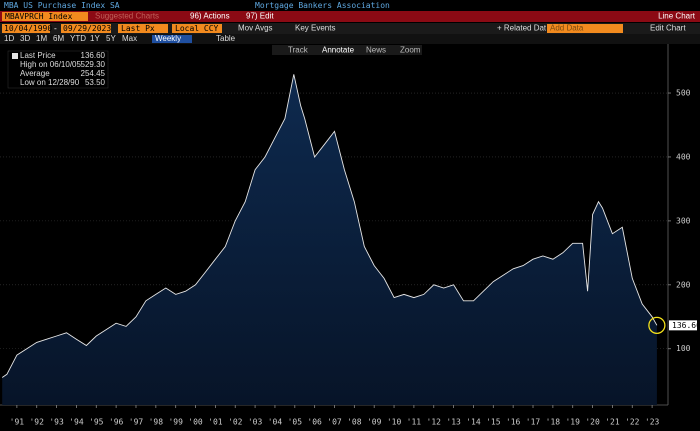 The width and height of the screenshot is (700, 431). What do you see at coordinates (414, 422) in the screenshot?
I see `x-tick-label: '11` at bounding box center [414, 422].